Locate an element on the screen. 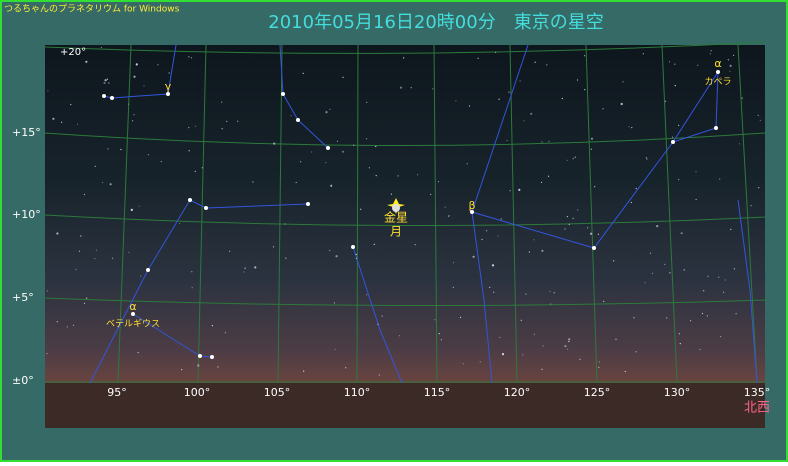 The height and width of the screenshot is (466, 788). app-title: つるちゃんのプラネタリウム for Windows is located at coordinates (92, 9).